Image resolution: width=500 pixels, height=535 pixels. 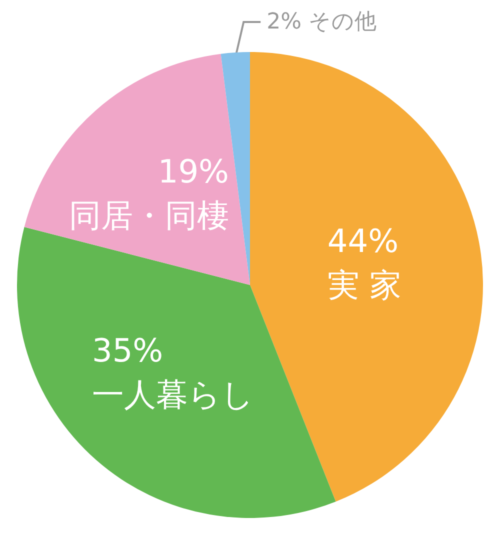 What do you see at coordinates (364, 285) in the screenshot?
I see `slice-label: 実 家` at bounding box center [364, 285].